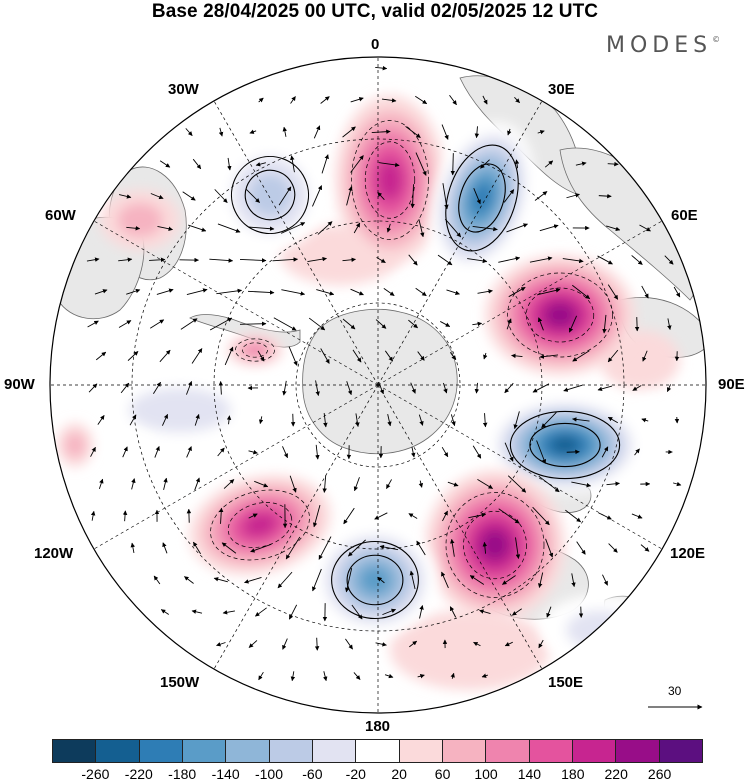 This screenshot has width=750, height=783. Describe the element at coordinates (659, 774) in the screenshot. I see `colorbar-tick-label: 260` at that location.